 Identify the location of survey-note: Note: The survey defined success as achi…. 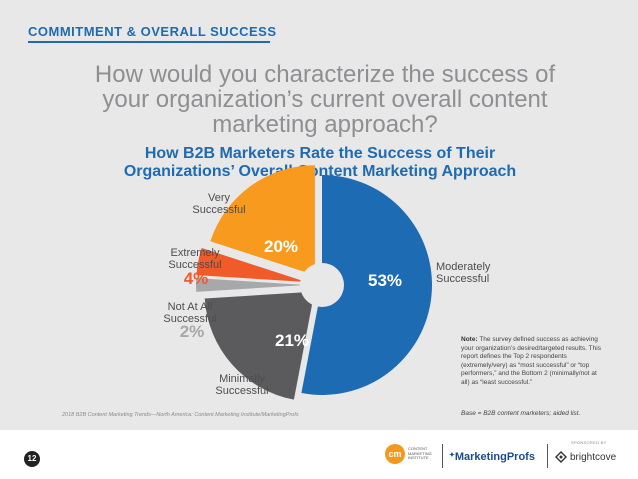
(531, 361).